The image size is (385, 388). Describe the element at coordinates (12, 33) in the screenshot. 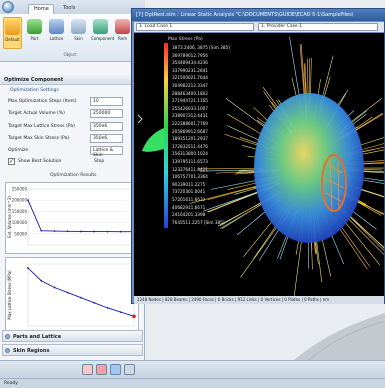

I see `default-button: Default` at that location.